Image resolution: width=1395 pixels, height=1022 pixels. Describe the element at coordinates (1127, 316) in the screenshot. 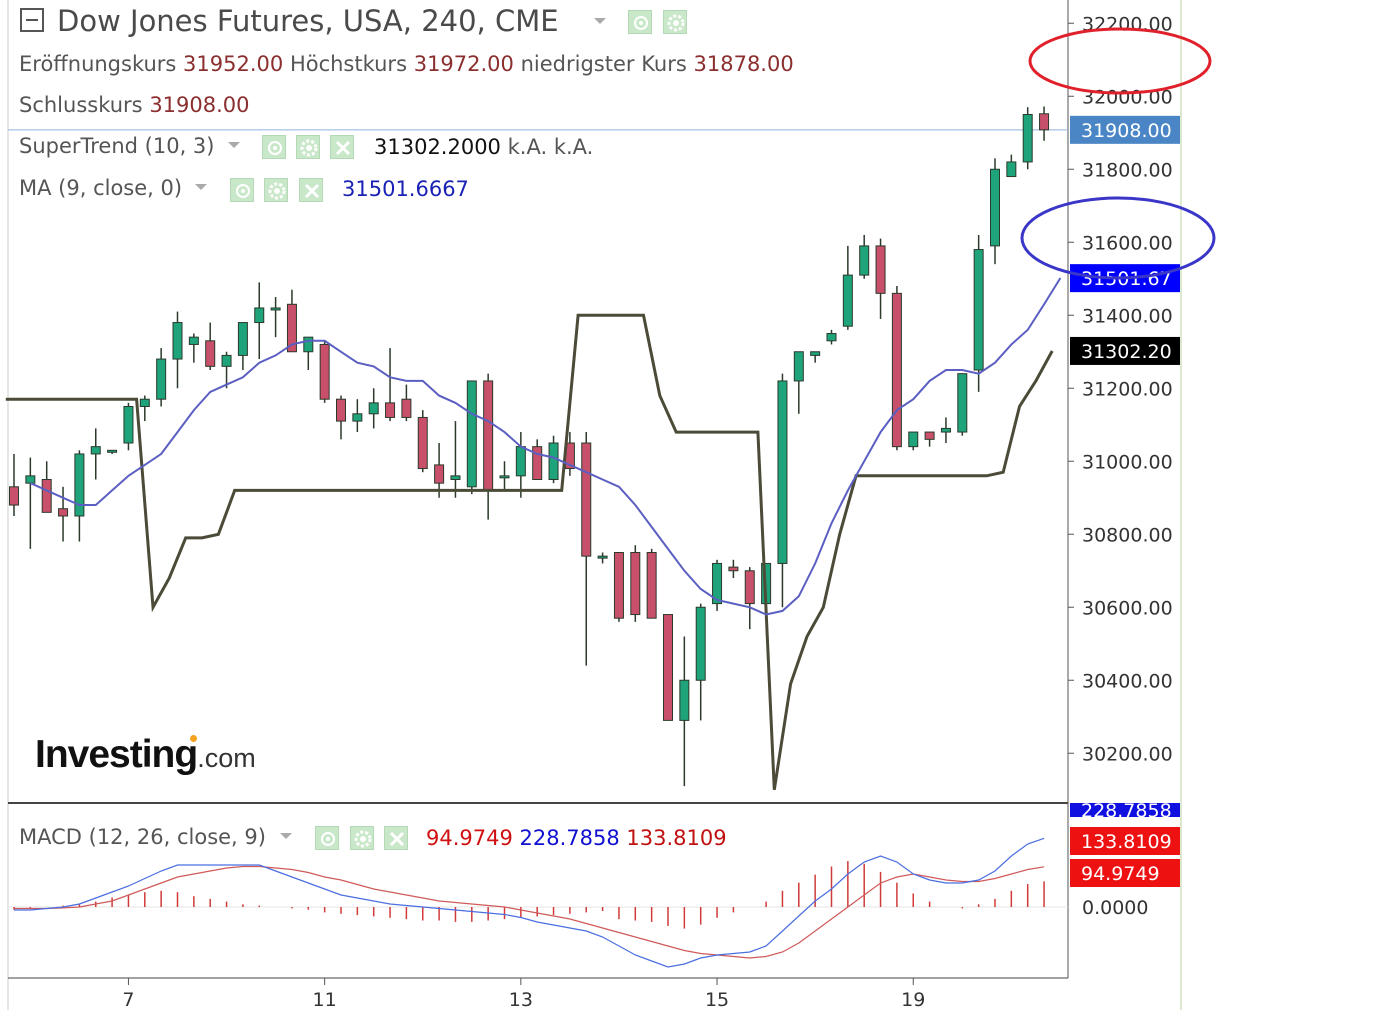

I see `y-tick-label: 31400.00` at that location.